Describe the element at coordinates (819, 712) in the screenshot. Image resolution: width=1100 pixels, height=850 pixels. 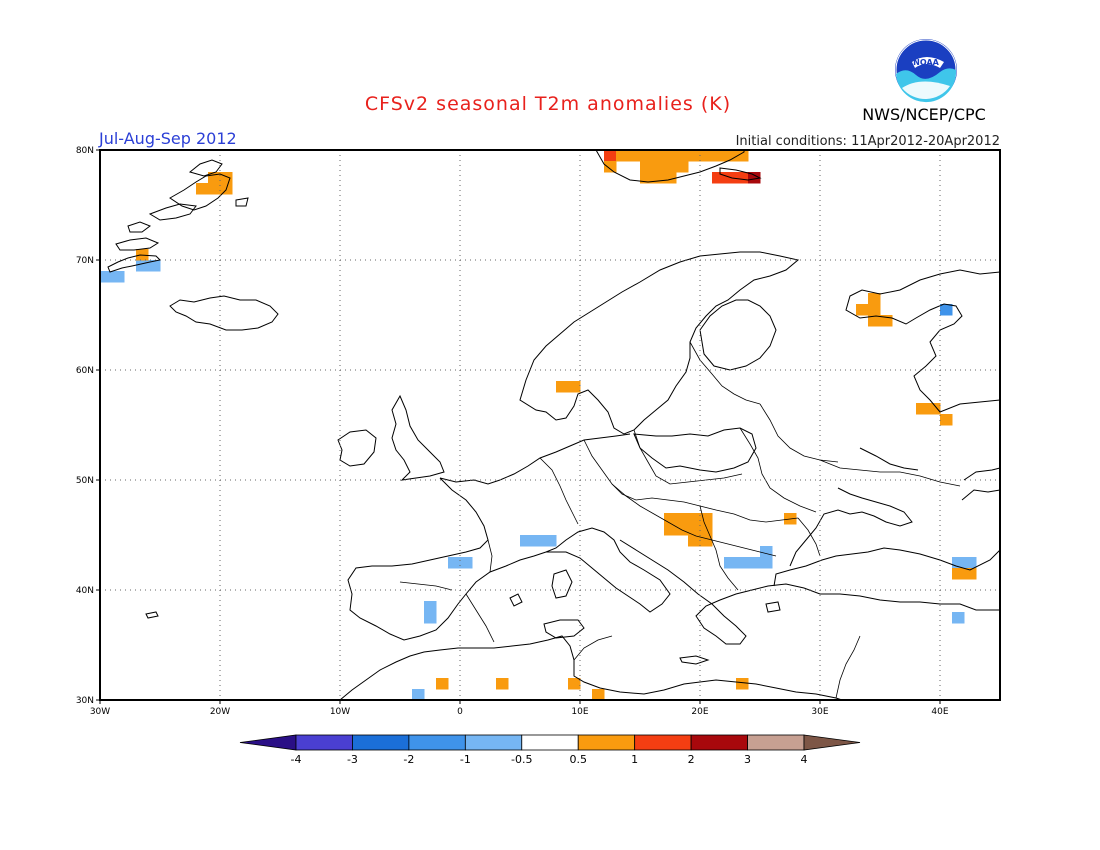
I see `lon-tick-label: 30E` at that location.